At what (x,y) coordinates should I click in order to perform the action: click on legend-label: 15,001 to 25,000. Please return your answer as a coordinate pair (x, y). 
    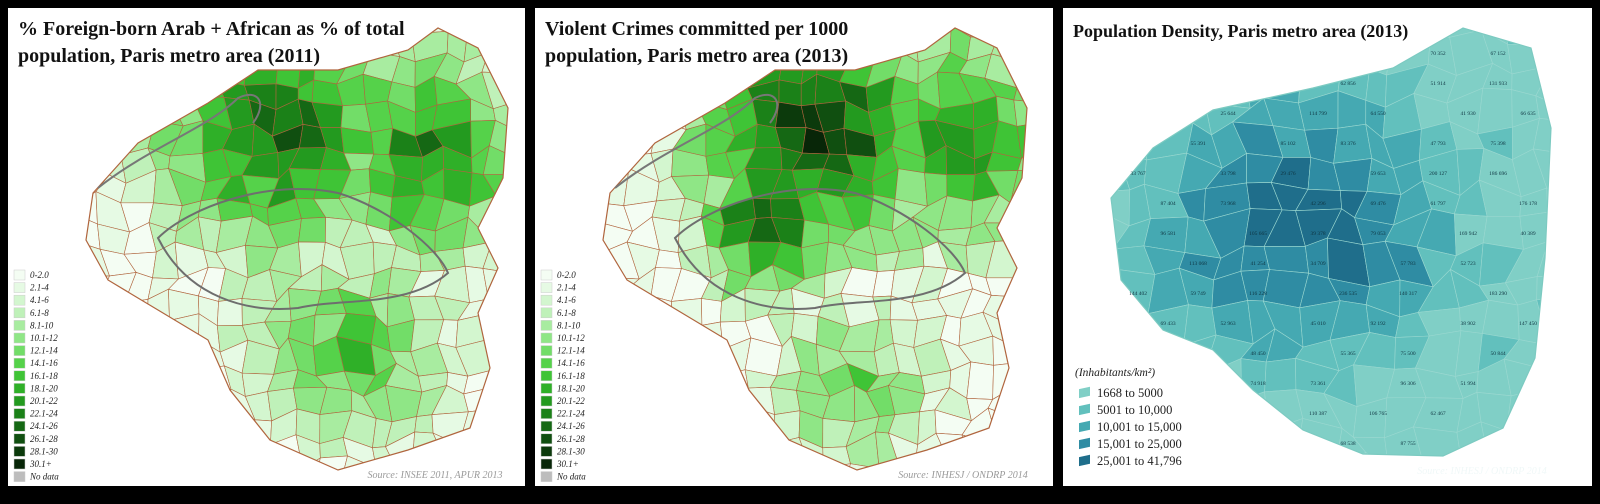
    Looking at the image, I should click on (1139, 444).